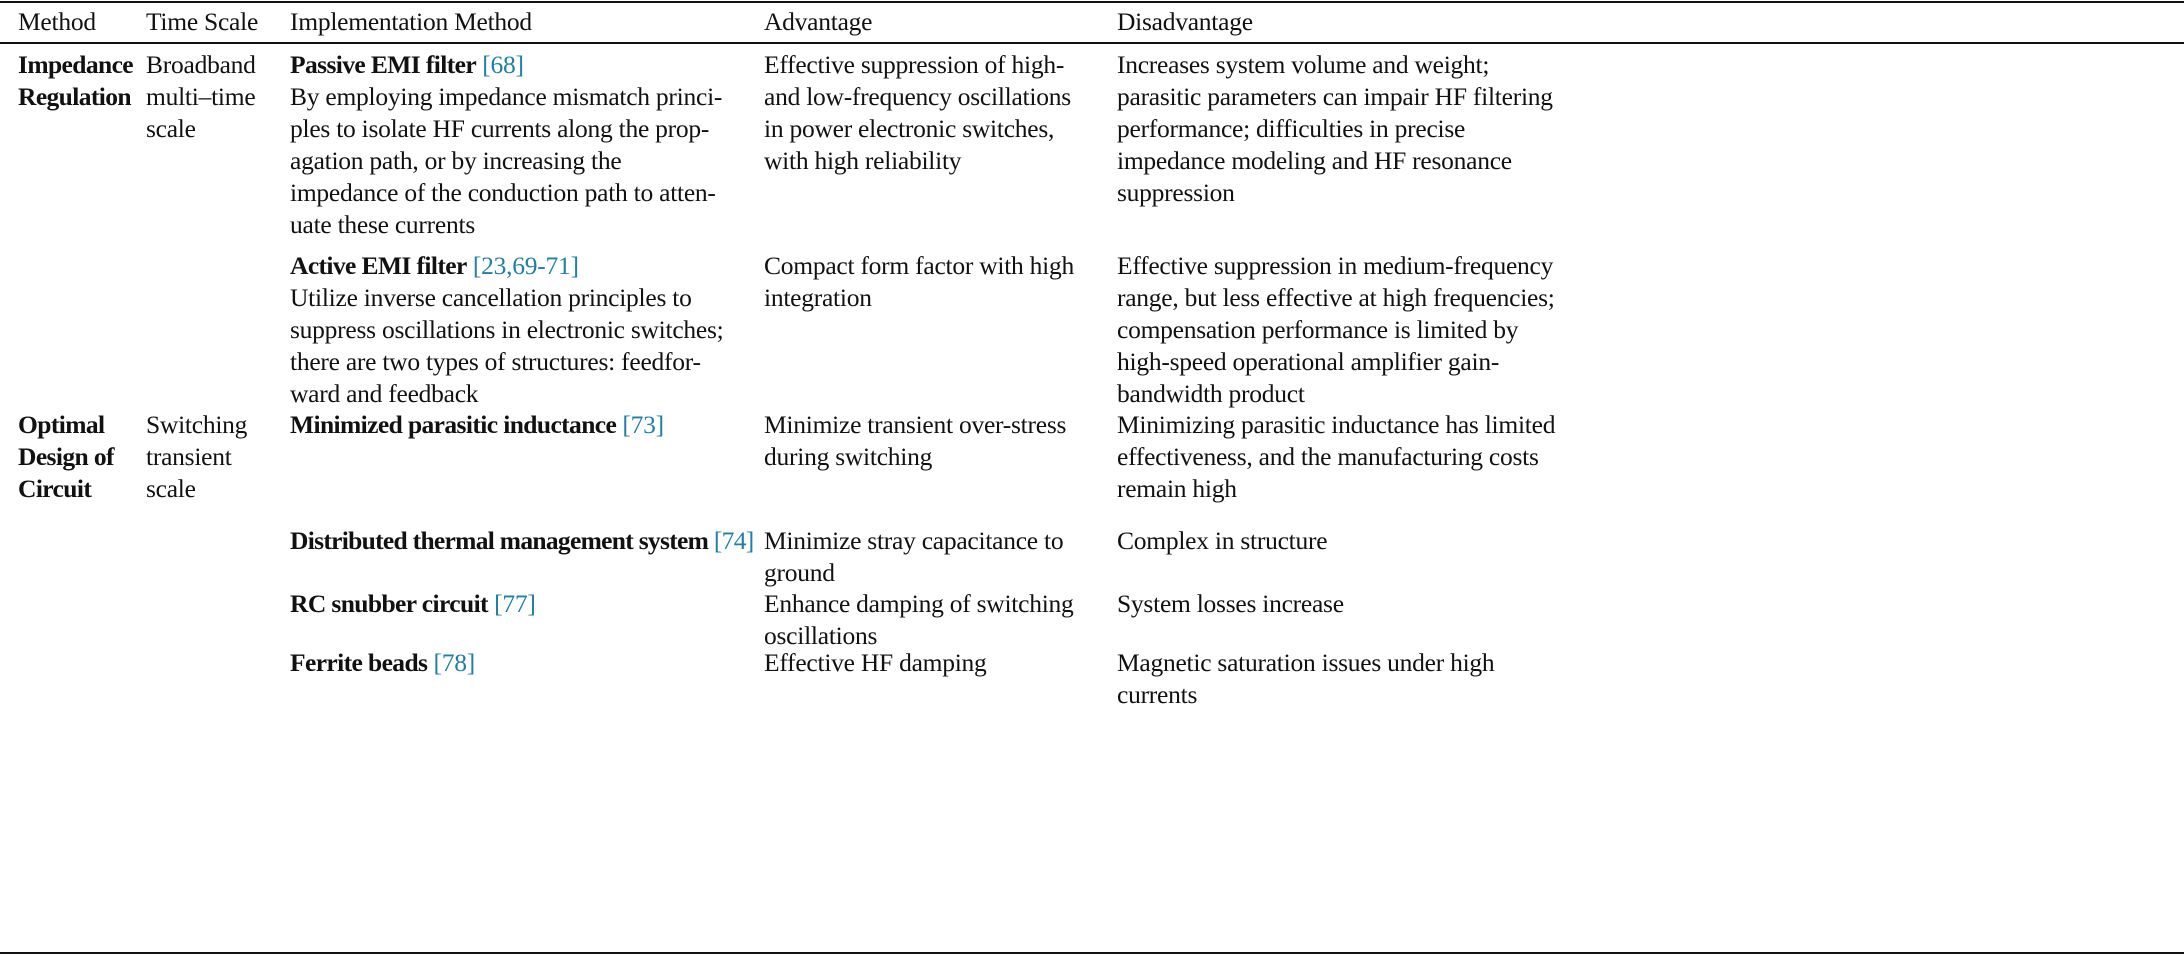 This screenshot has width=2184, height=956. What do you see at coordinates (1157, 694) in the screenshot?
I see `disadvantage-cell-line: currents` at bounding box center [1157, 694].